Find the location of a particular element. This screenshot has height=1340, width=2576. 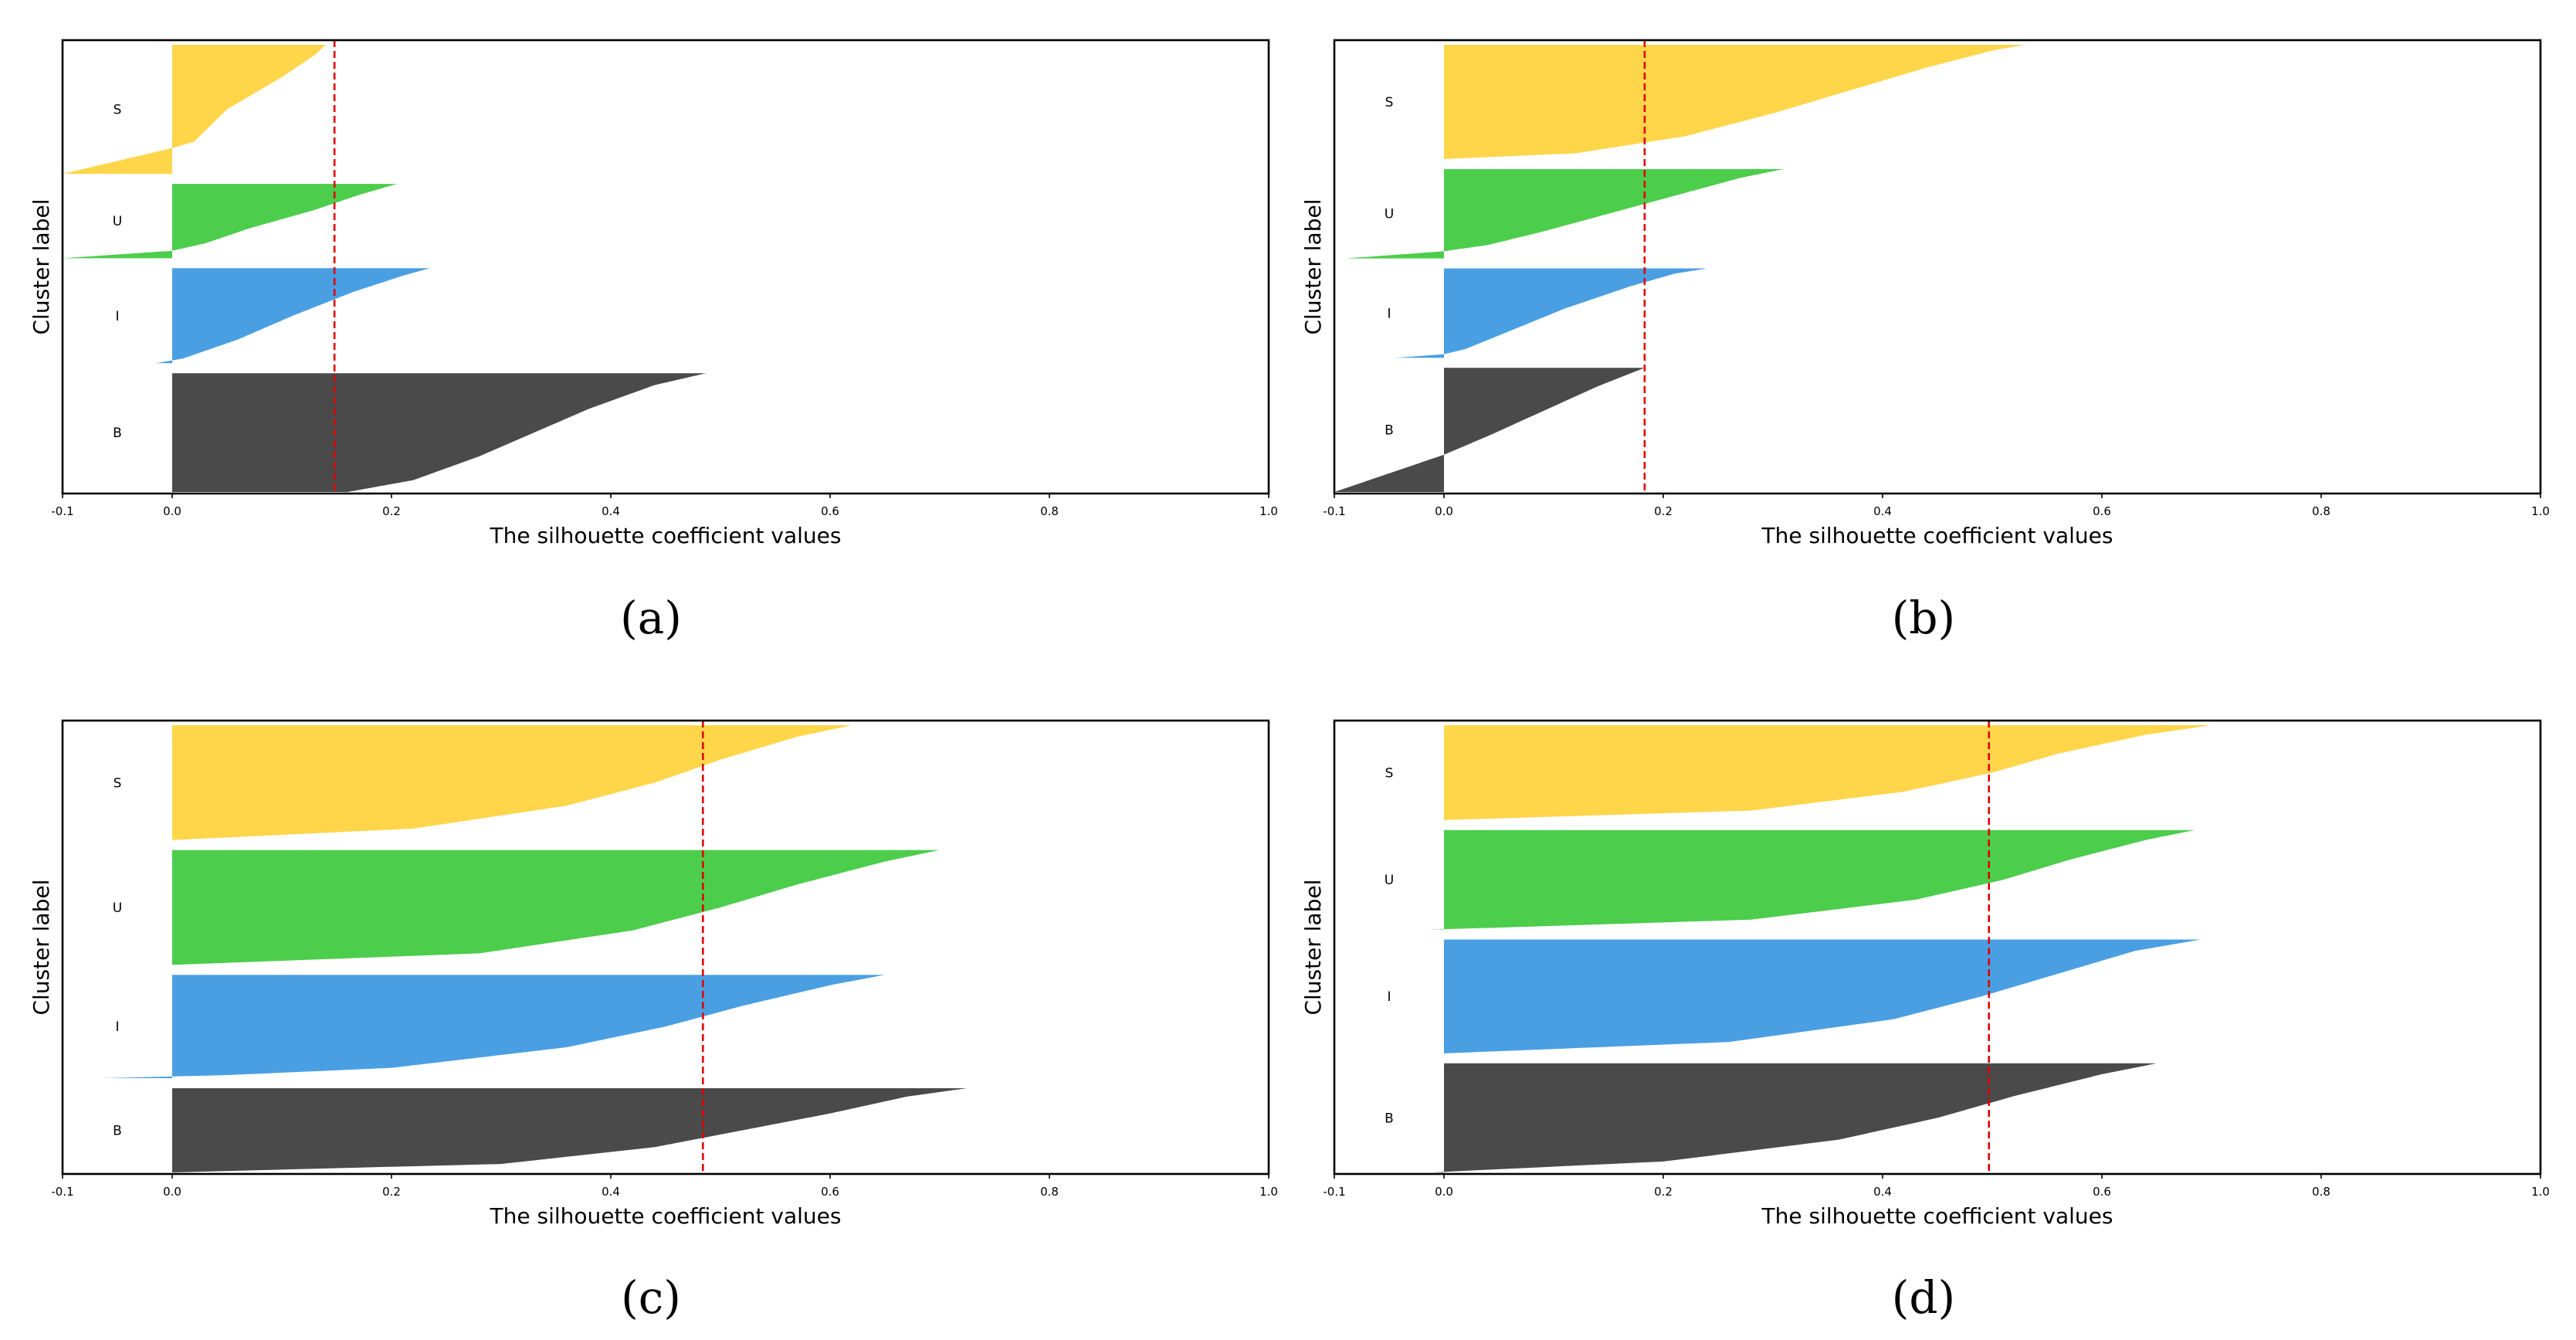

panel-caption: (c) is located at coordinates (651, 1297).